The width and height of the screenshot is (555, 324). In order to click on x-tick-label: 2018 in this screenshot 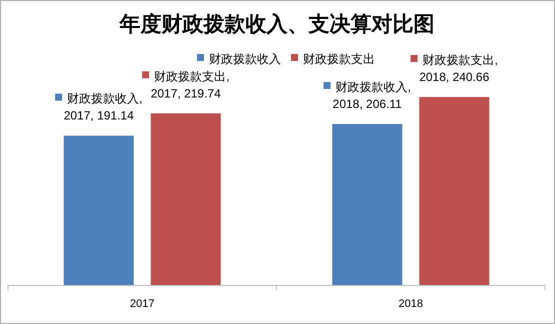, I will do `click(410, 304)`.